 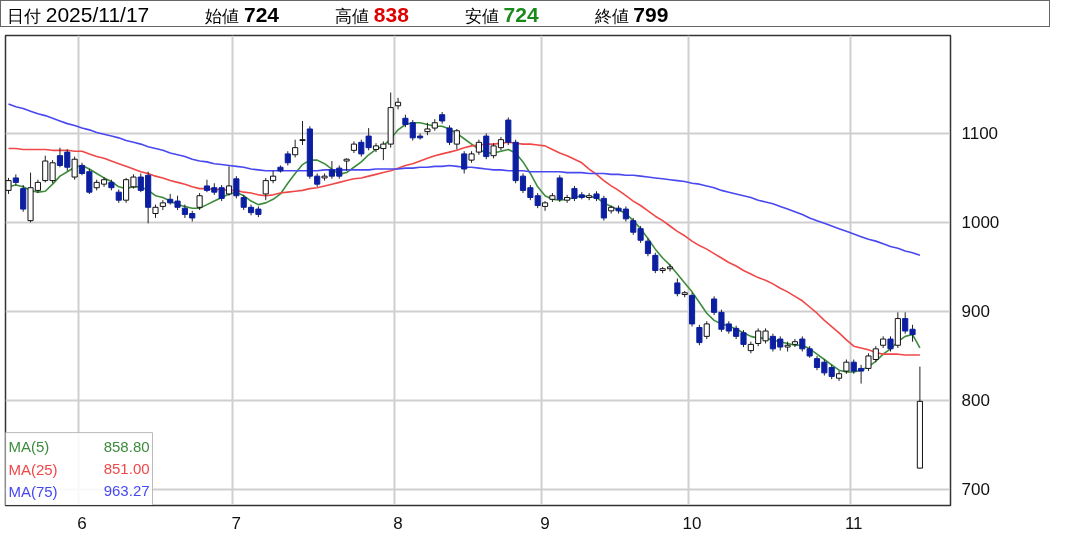 I want to click on y-tick-label: 900, so click(x=975, y=312).